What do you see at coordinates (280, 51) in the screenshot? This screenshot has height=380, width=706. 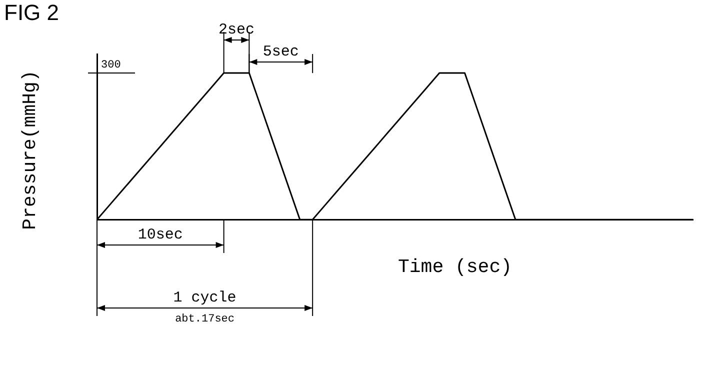 I see `text: 5sec` at bounding box center [280, 51].